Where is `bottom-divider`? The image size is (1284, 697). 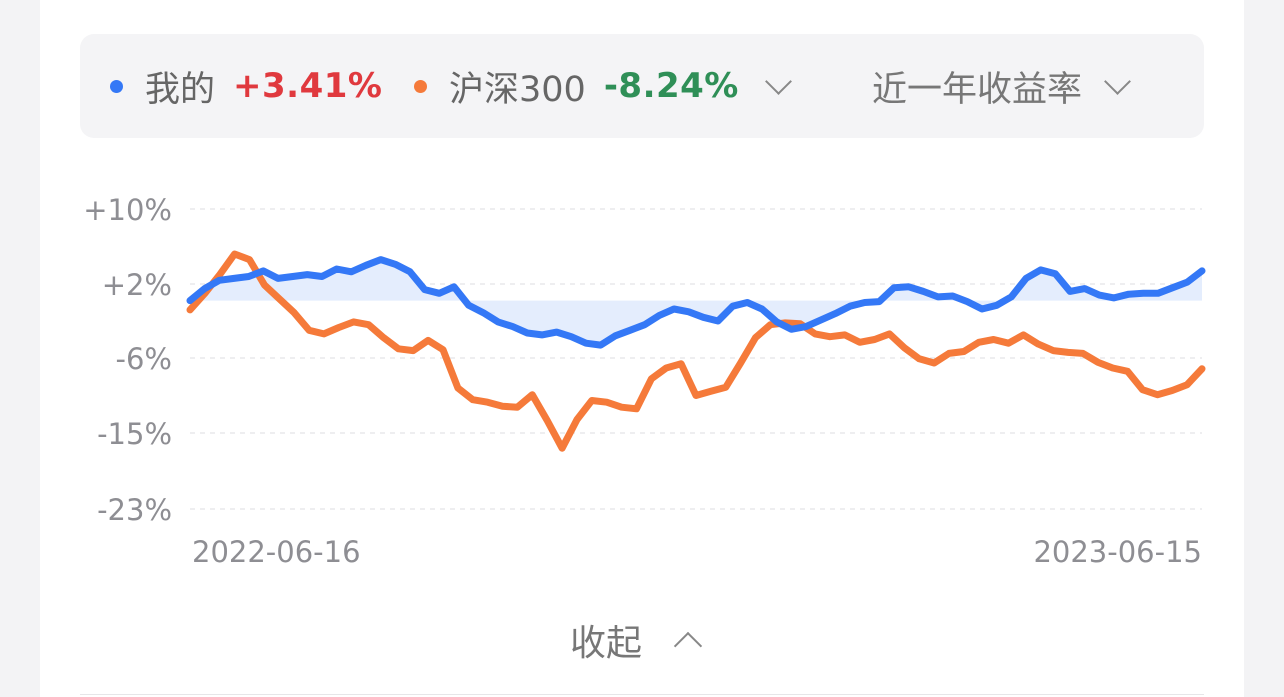 bottom-divider is located at coordinates (642, 694).